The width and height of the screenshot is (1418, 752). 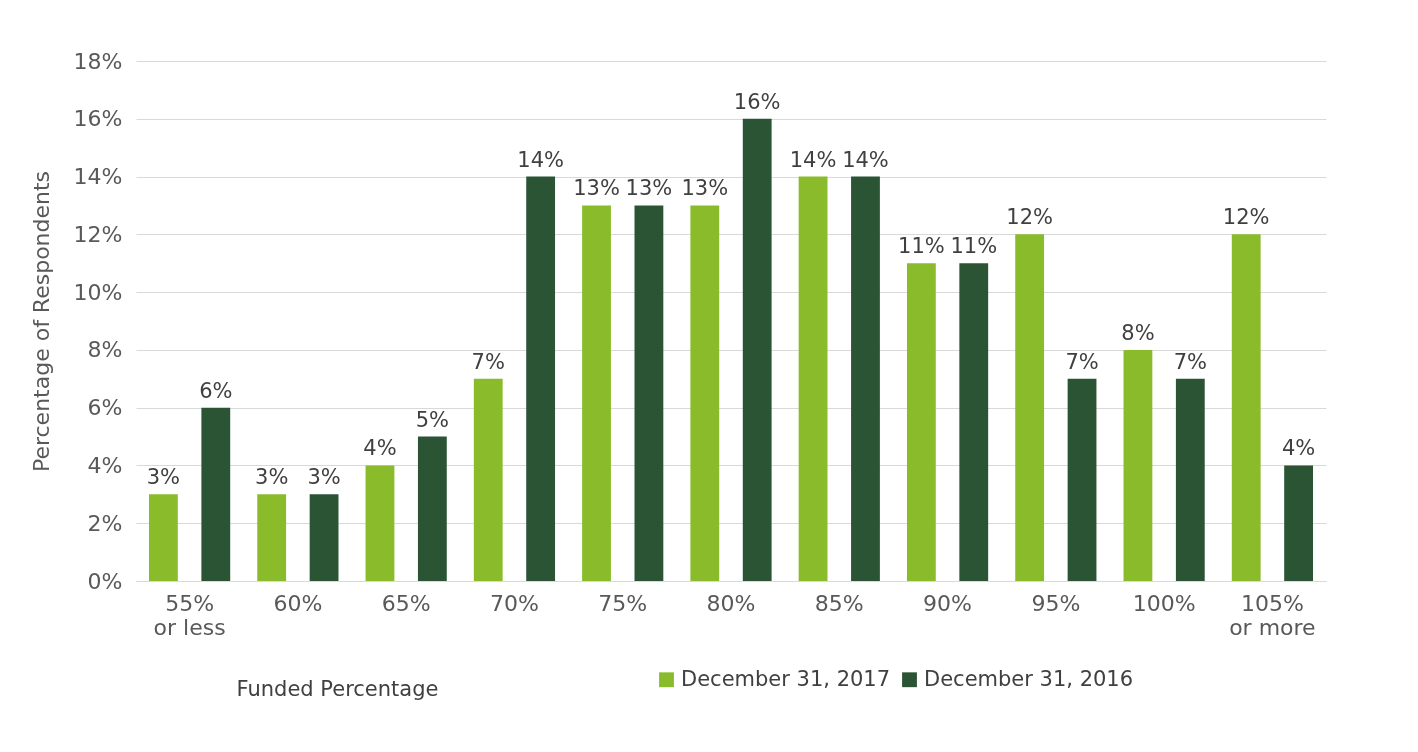 What do you see at coordinates (98, 292) in the screenshot?
I see `y-tick-label: 10%` at bounding box center [98, 292].